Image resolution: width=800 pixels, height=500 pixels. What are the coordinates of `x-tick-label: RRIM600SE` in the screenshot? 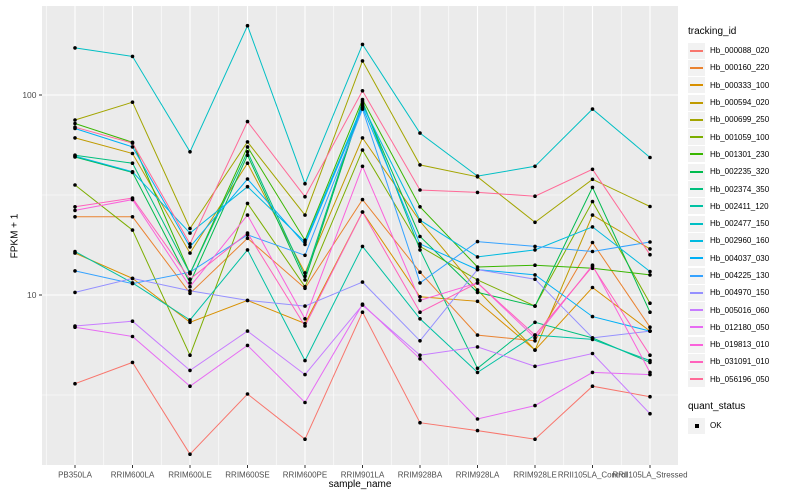 It's located at (247, 475).